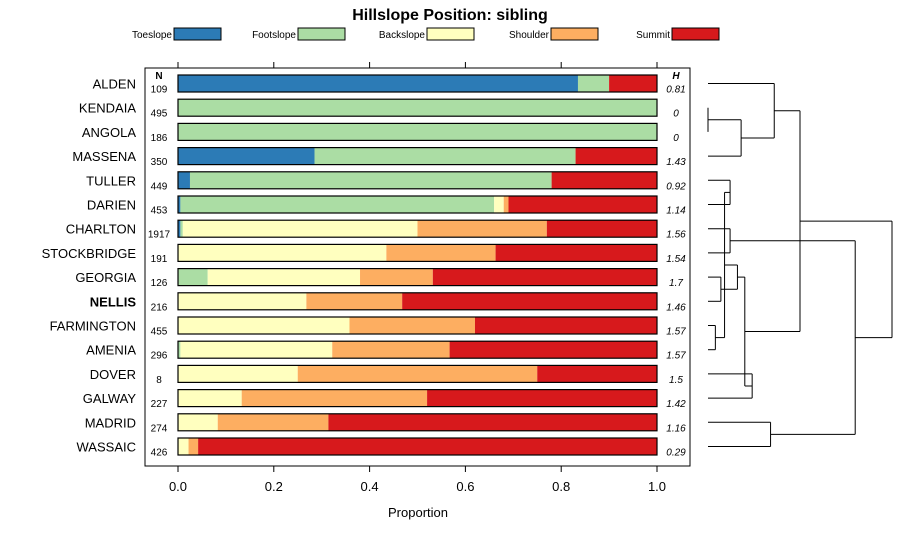 This screenshot has width=900, height=540. Describe the element at coordinates (107, 108) in the screenshot. I see `row-label: KENDAIA` at that location.